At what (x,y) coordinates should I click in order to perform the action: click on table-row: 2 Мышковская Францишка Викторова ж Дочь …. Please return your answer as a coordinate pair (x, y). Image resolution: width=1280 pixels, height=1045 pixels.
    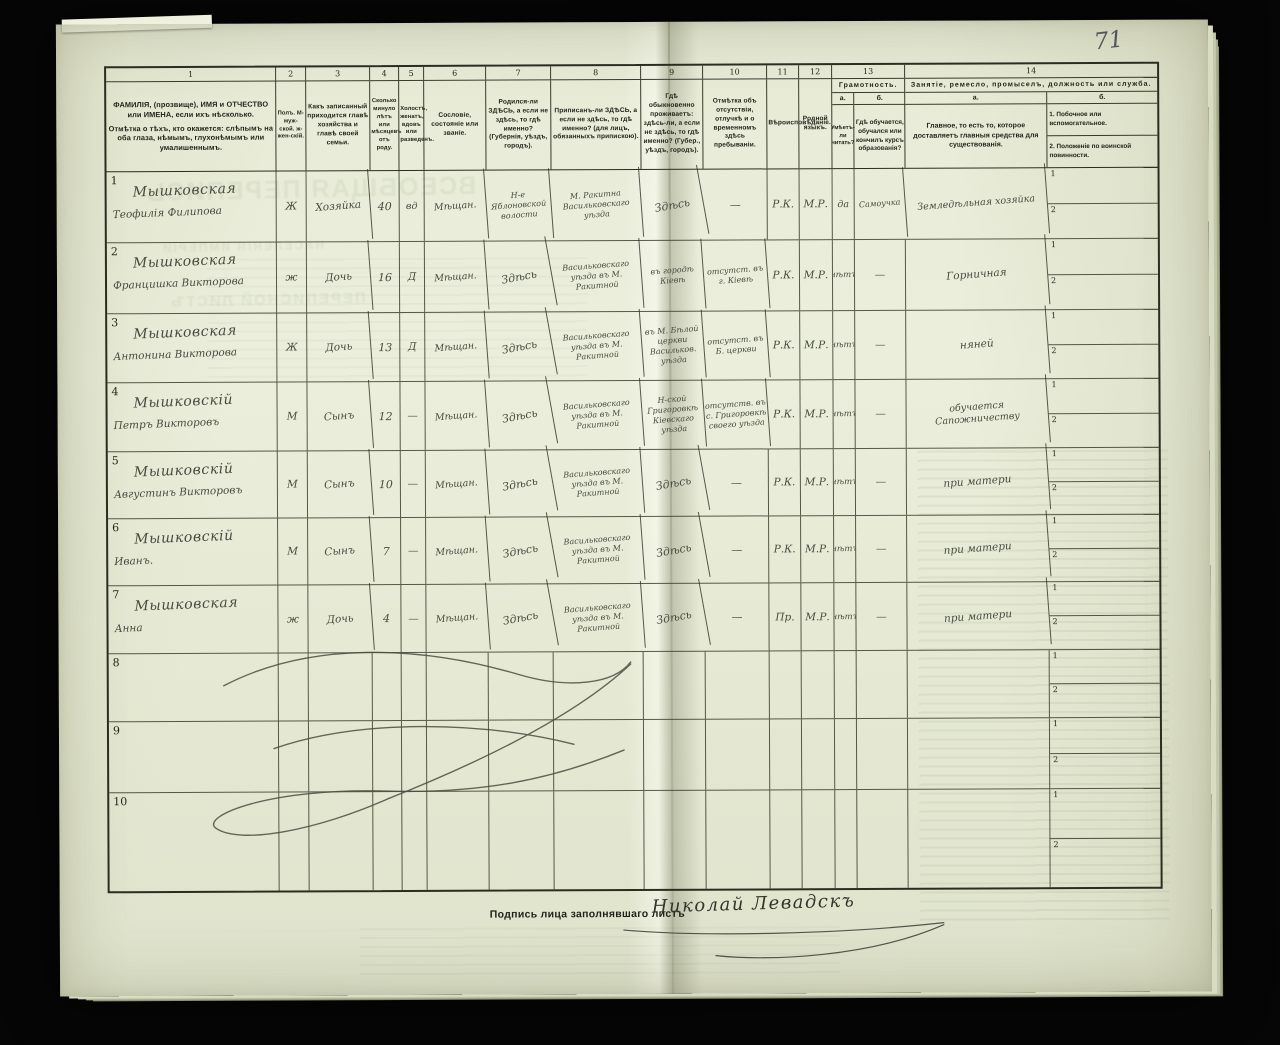
    Looking at the image, I should click on (632, 275).